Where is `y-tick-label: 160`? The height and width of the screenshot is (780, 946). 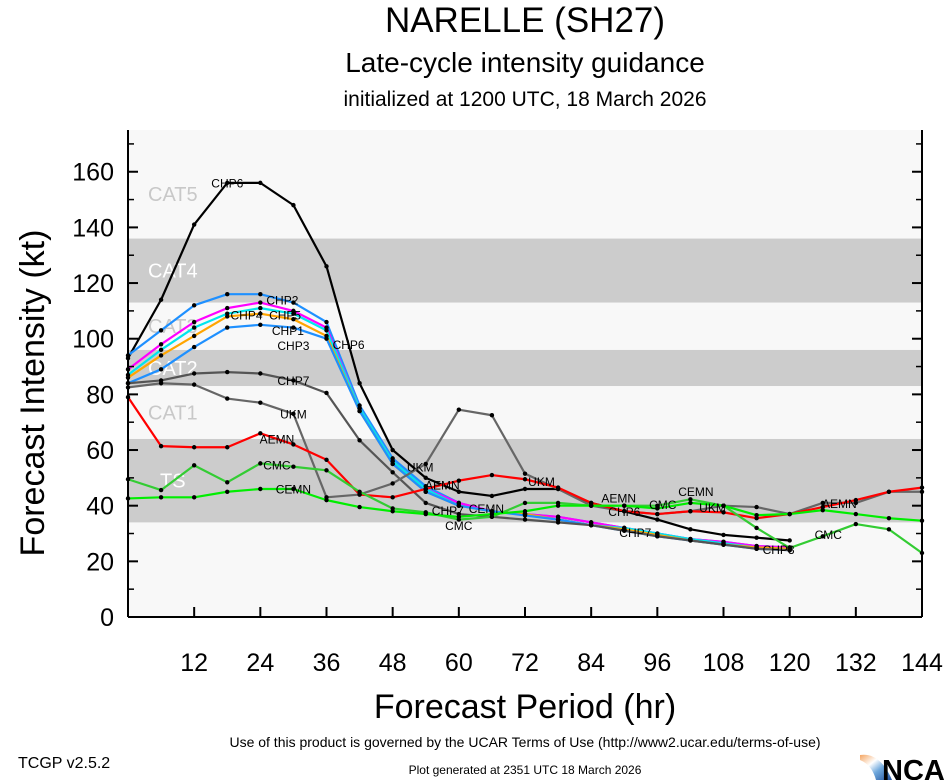
y-tick-label: 160 is located at coordinates (93, 173).